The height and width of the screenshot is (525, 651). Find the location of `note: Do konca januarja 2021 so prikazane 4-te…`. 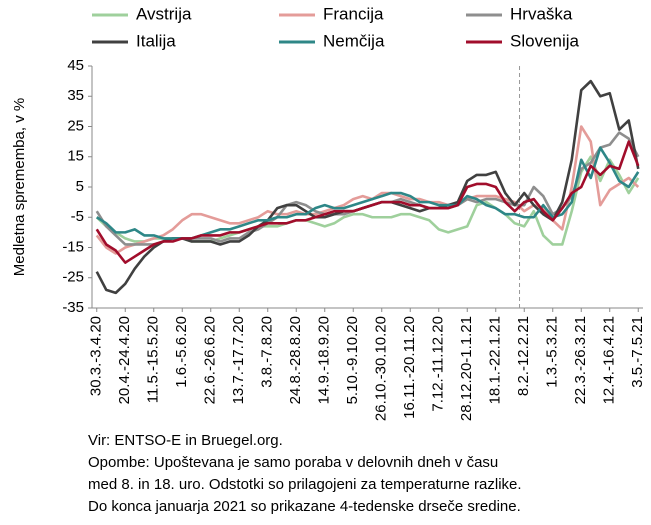

note: Do konca januarja 2021 so prikazane 4-te… is located at coordinates (304, 506).